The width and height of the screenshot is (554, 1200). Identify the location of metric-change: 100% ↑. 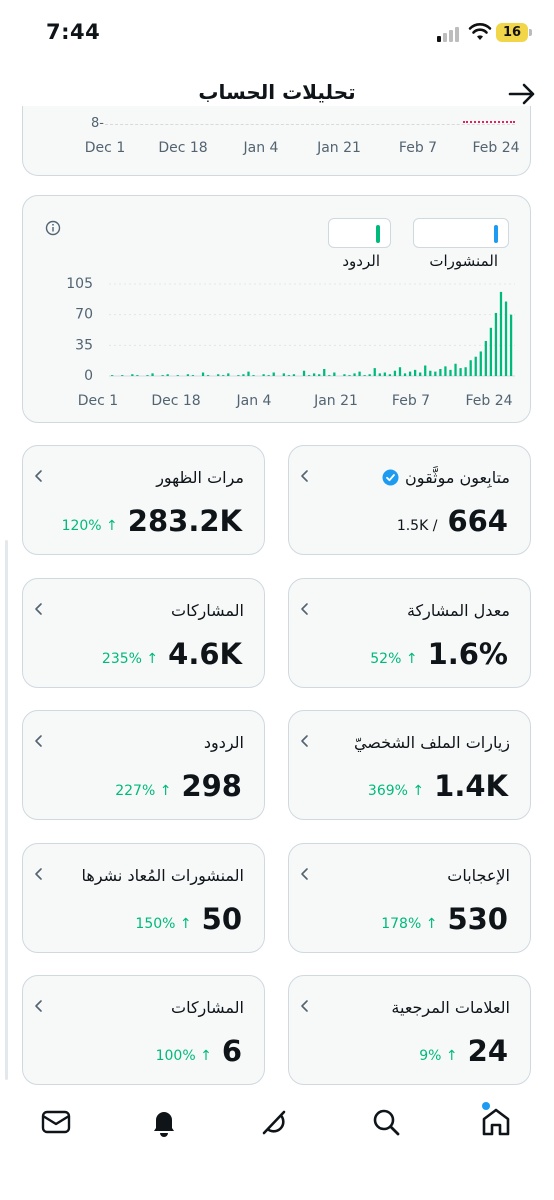
(183, 1056).